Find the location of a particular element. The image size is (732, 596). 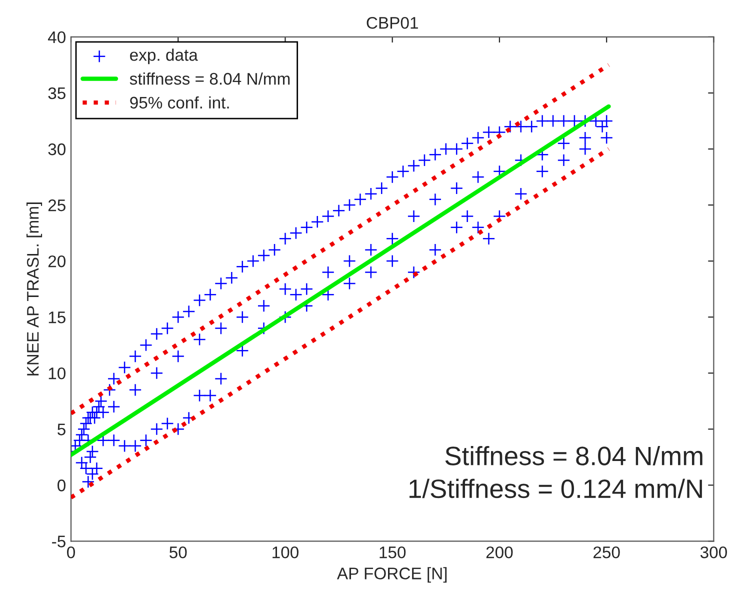

y-tick-label: 15 is located at coordinates (57, 318).